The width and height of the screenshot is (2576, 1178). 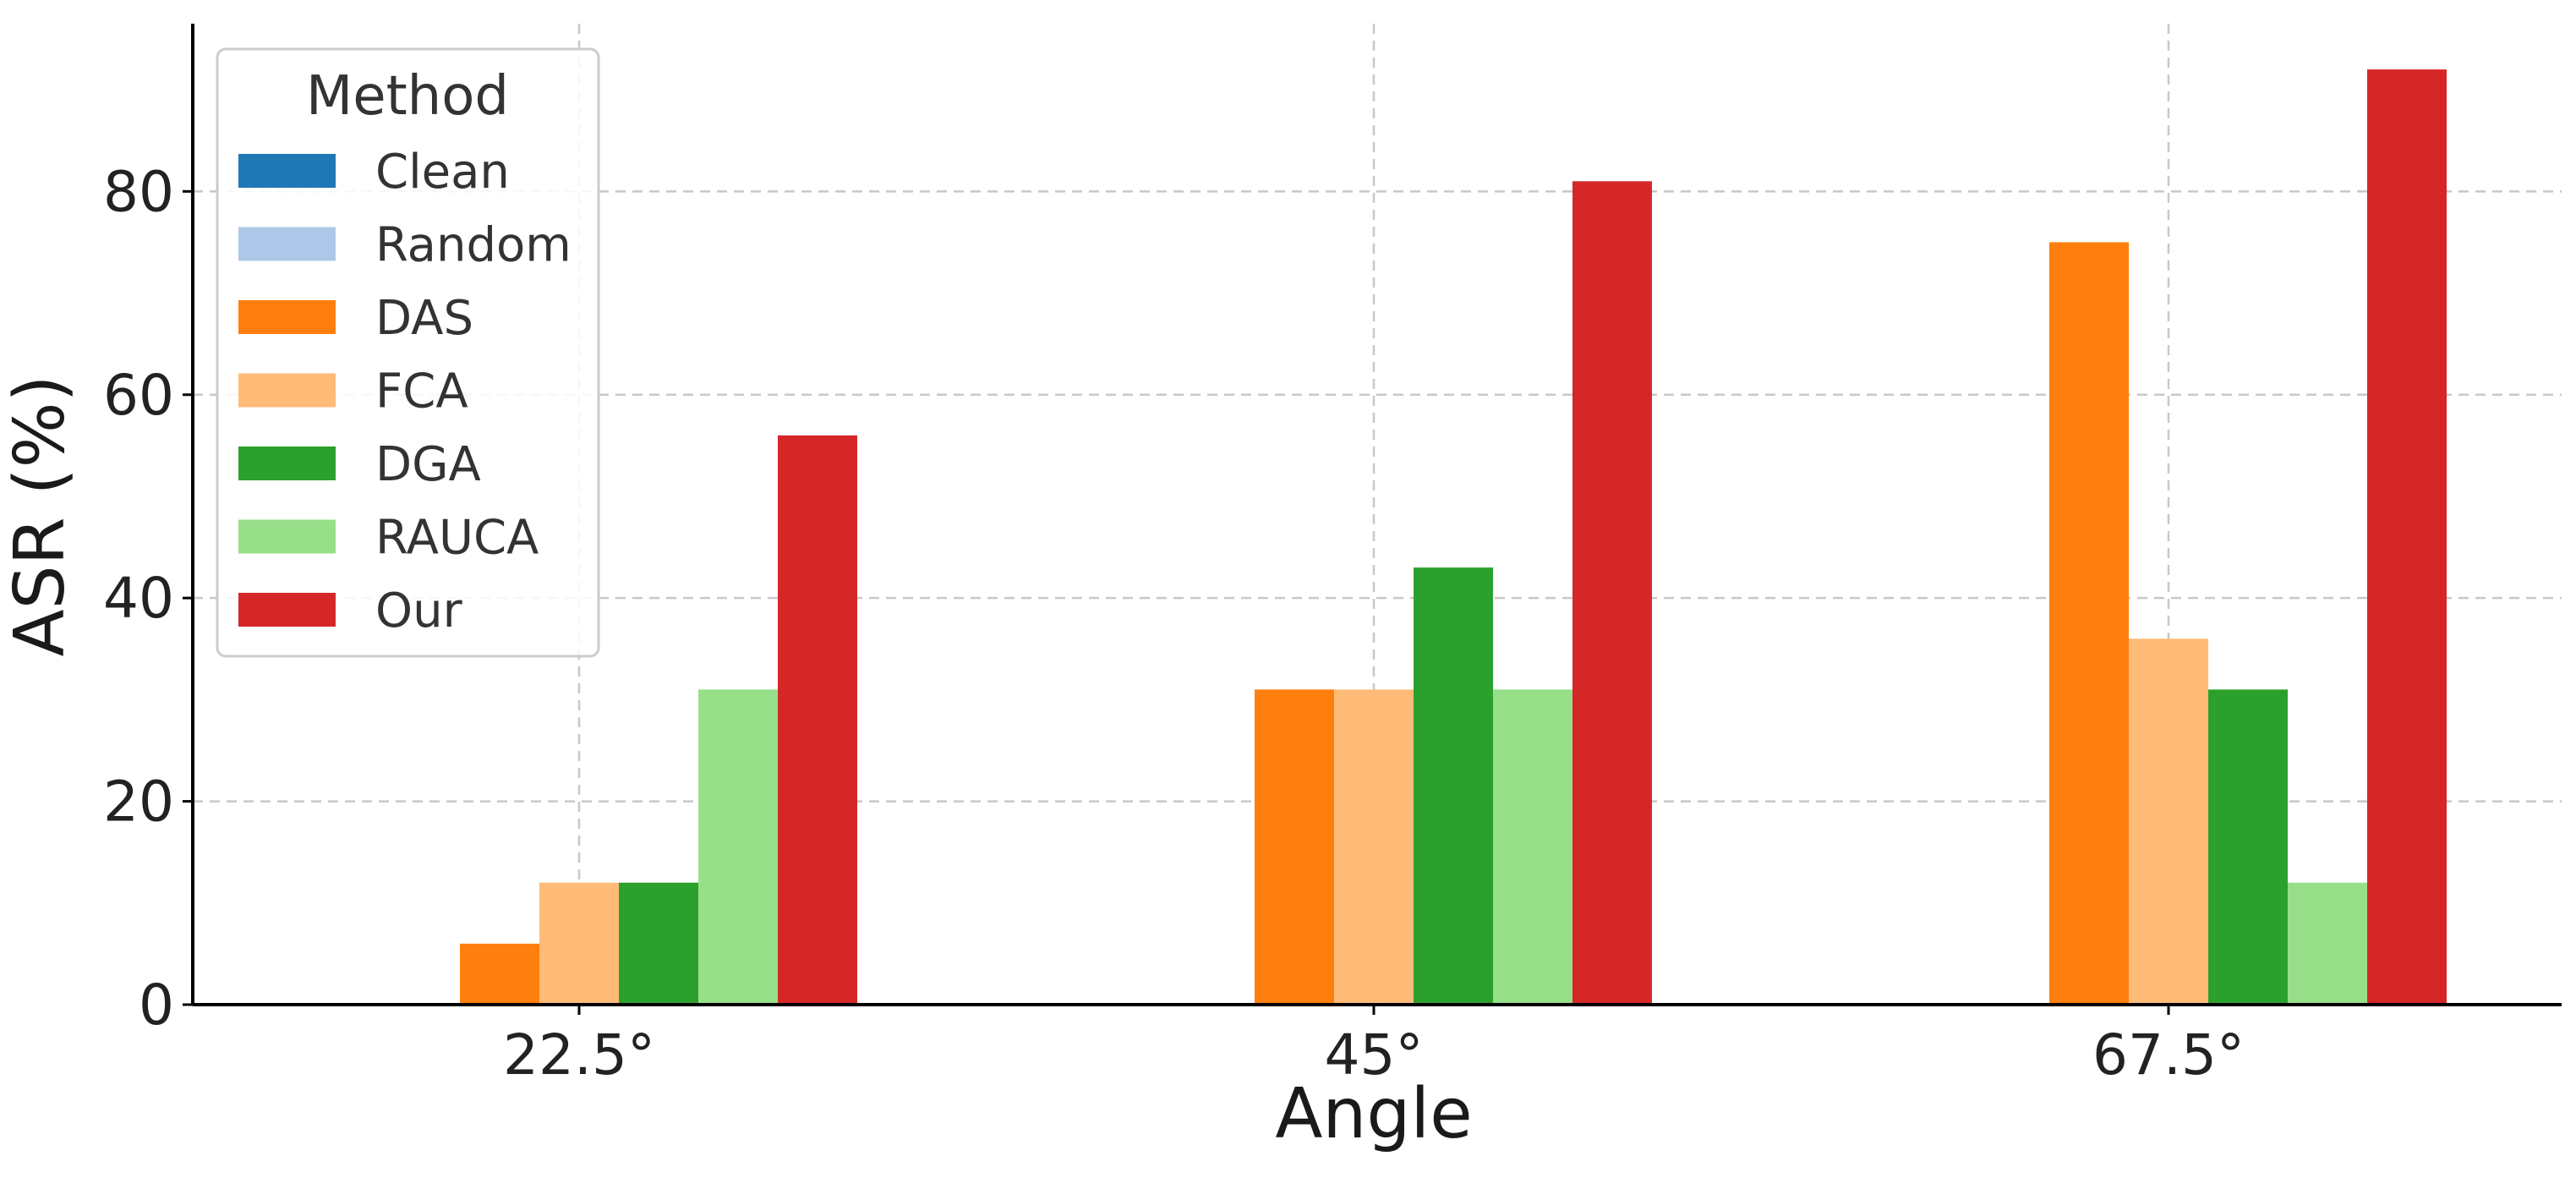 What do you see at coordinates (1374, 1055) in the screenshot?
I see `x-tick-label: 45°` at bounding box center [1374, 1055].